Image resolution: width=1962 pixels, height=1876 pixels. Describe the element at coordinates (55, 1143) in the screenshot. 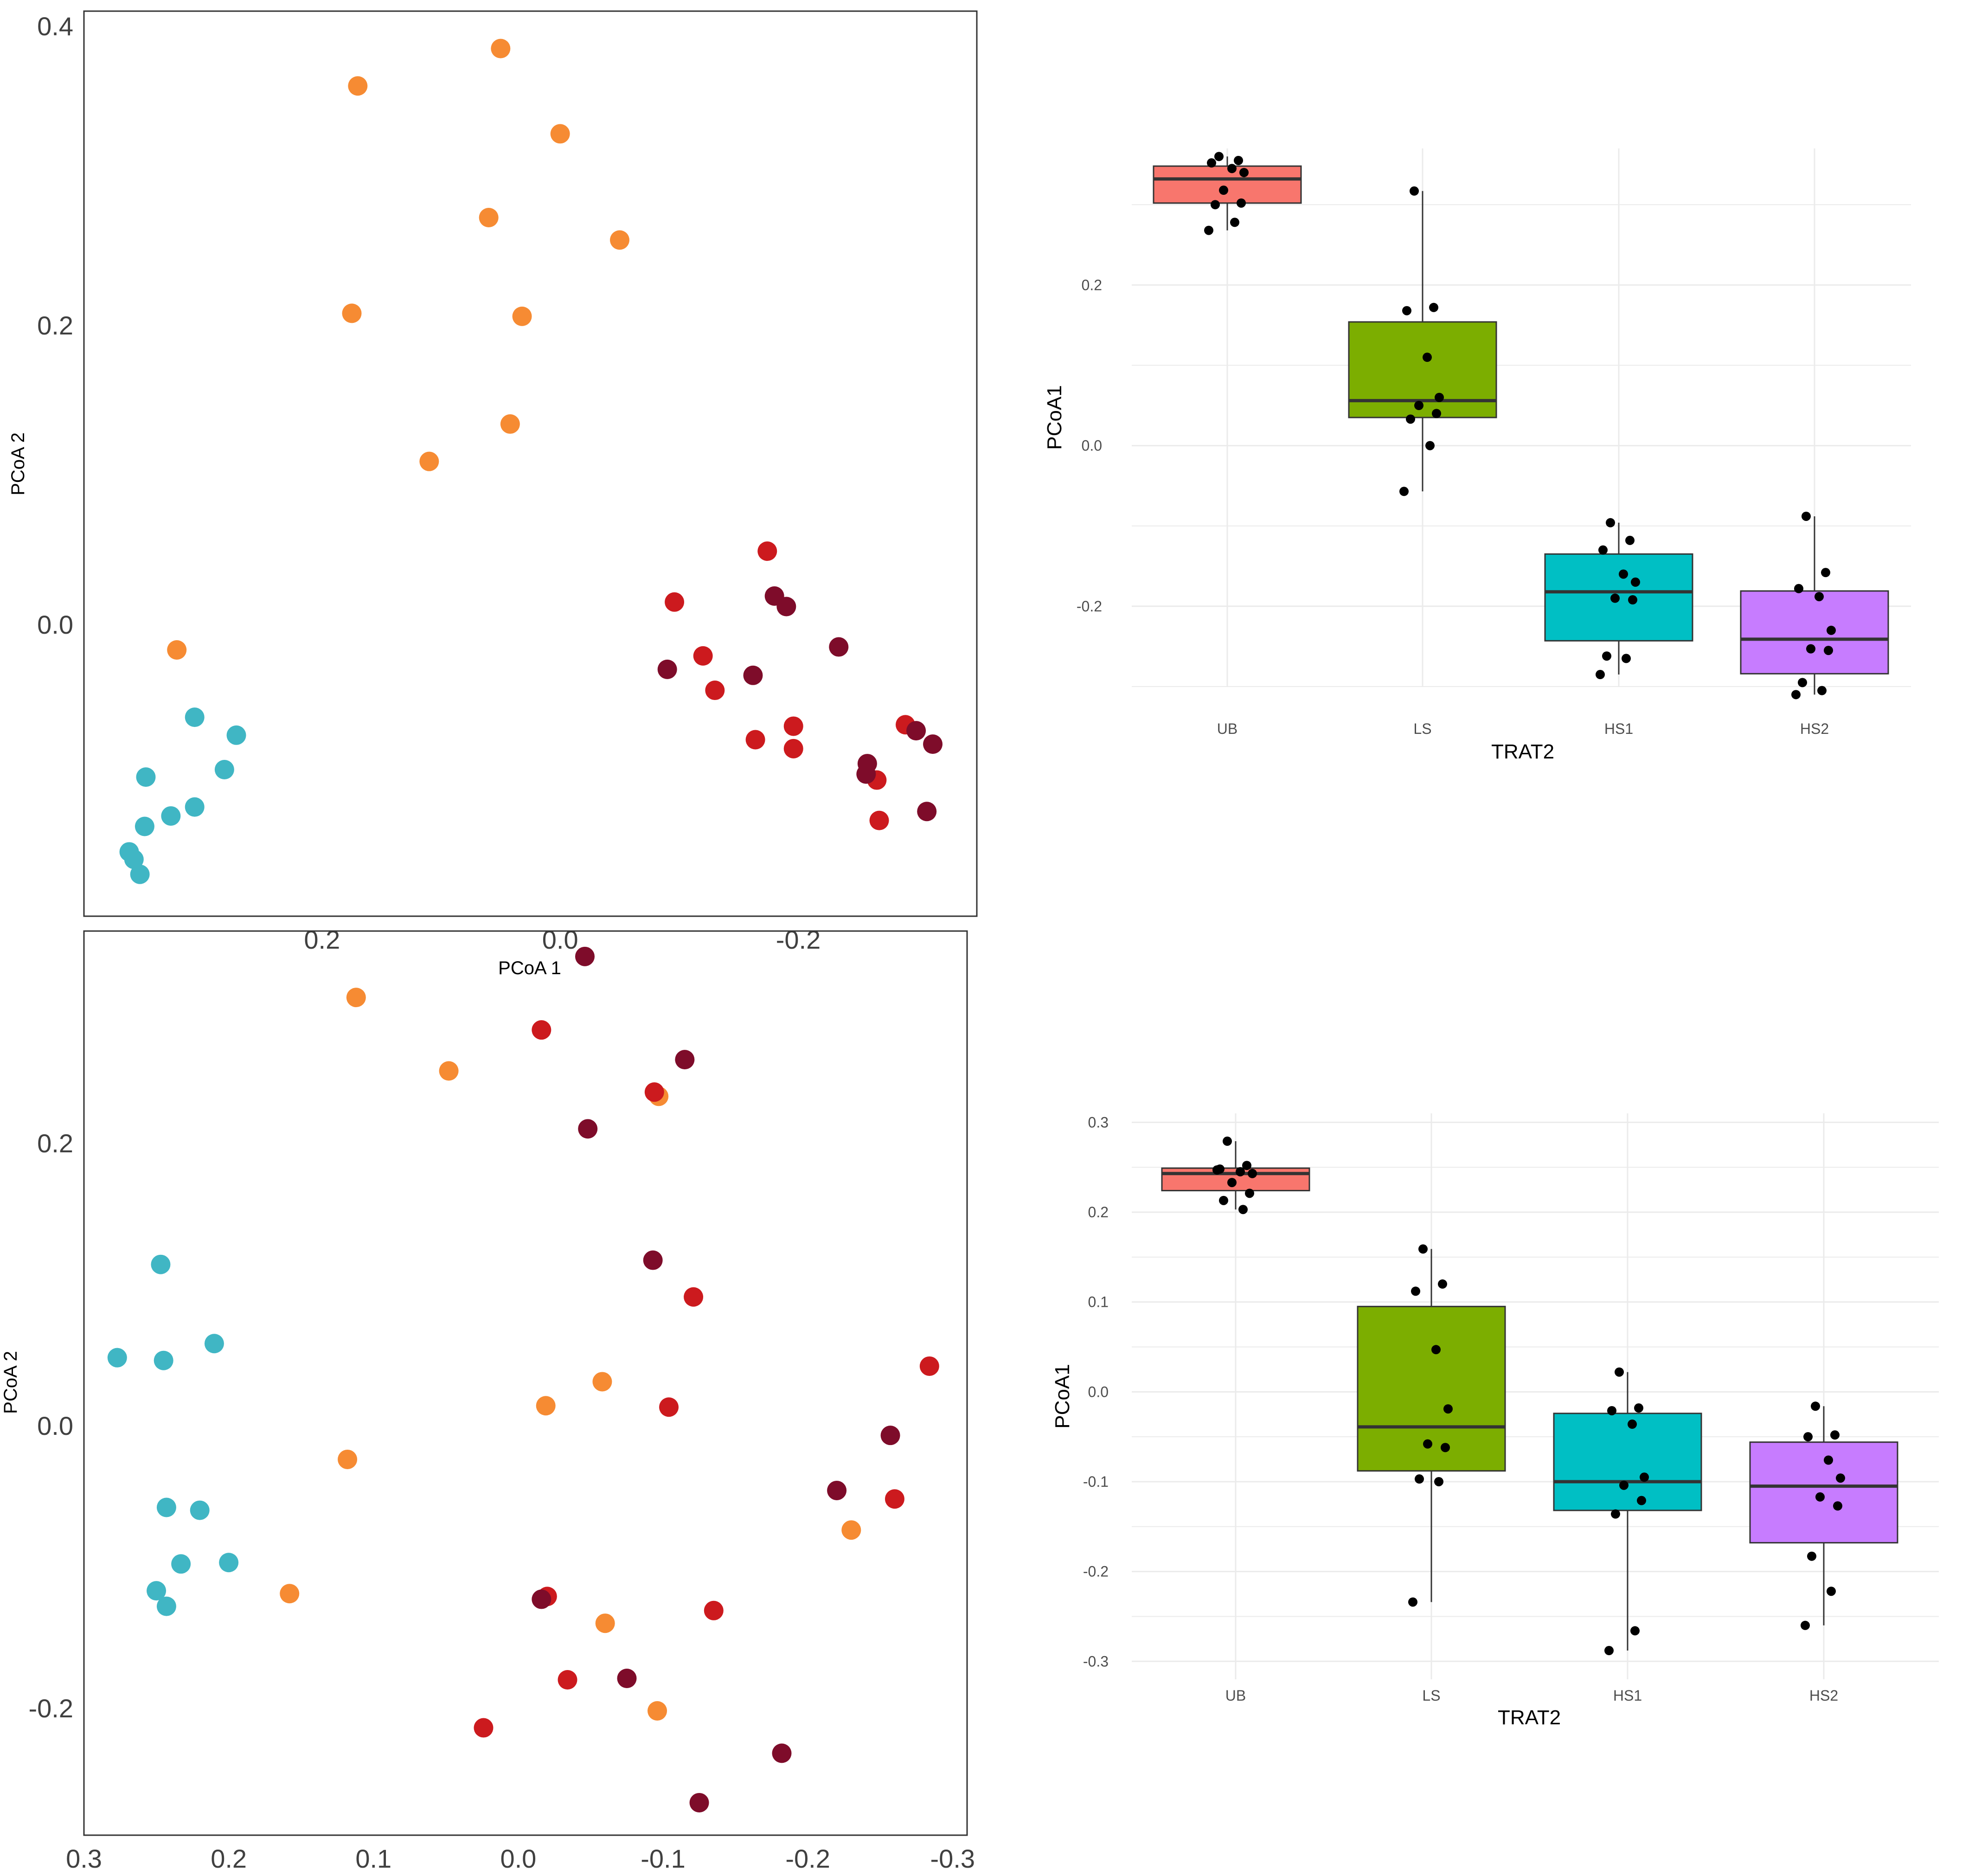

I see `y-tick-label: 0.2` at that location.